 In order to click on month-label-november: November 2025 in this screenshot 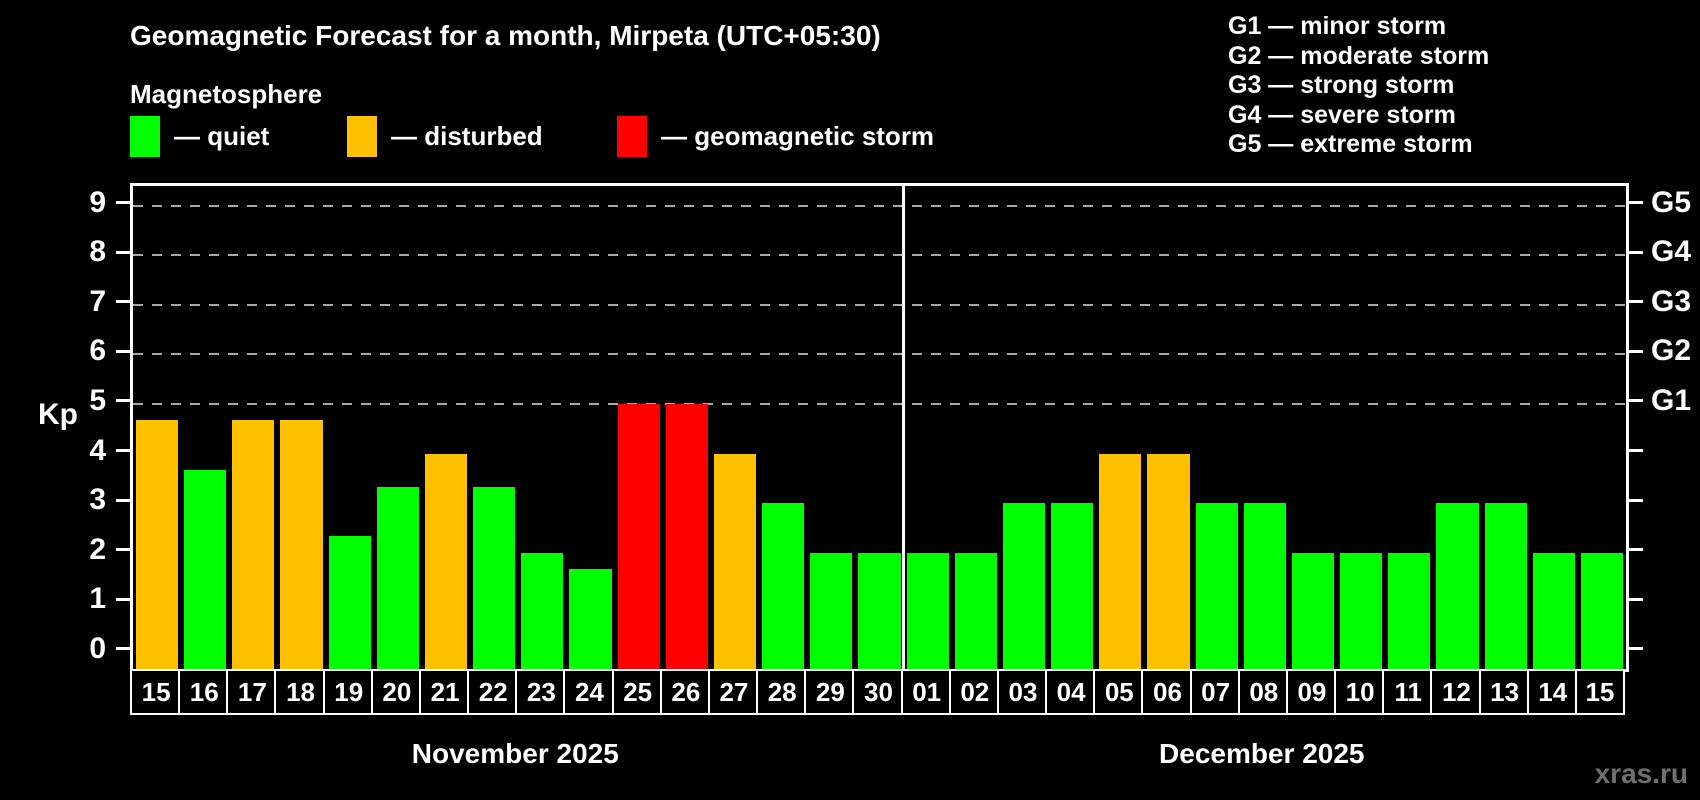, I will do `click(515, 753)`.